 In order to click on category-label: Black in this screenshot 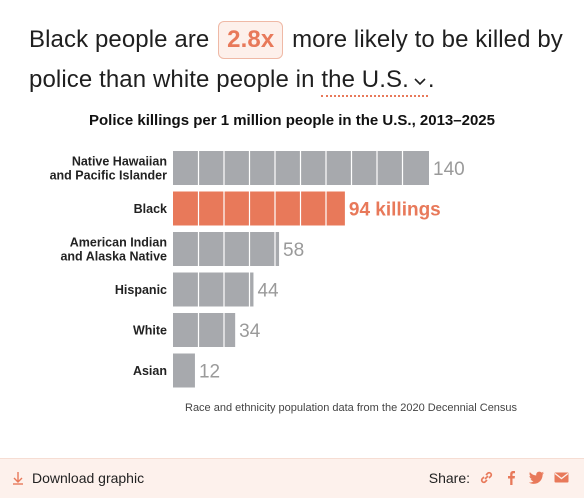, I will do `click(150, 209)`.